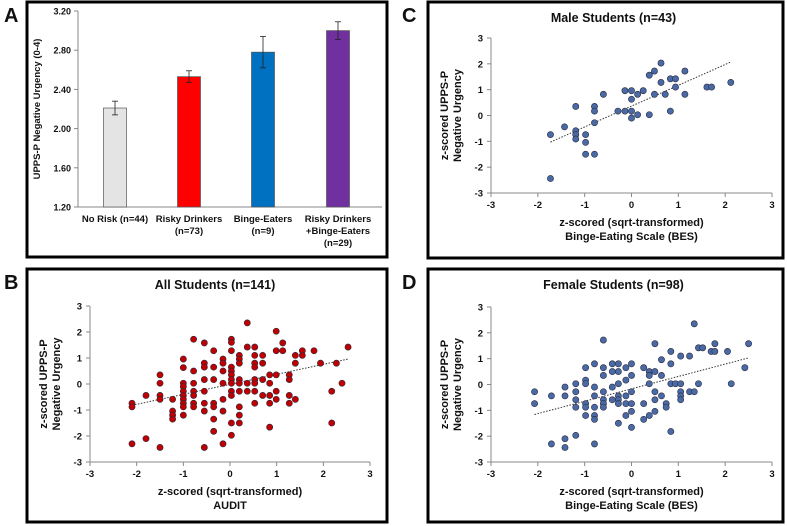 Image resolution: width=787 pixels, height=526 pixels. Describe the element at coordinates (79, 333) in the screenshot. I see `y-tick-label: 2` at that location.